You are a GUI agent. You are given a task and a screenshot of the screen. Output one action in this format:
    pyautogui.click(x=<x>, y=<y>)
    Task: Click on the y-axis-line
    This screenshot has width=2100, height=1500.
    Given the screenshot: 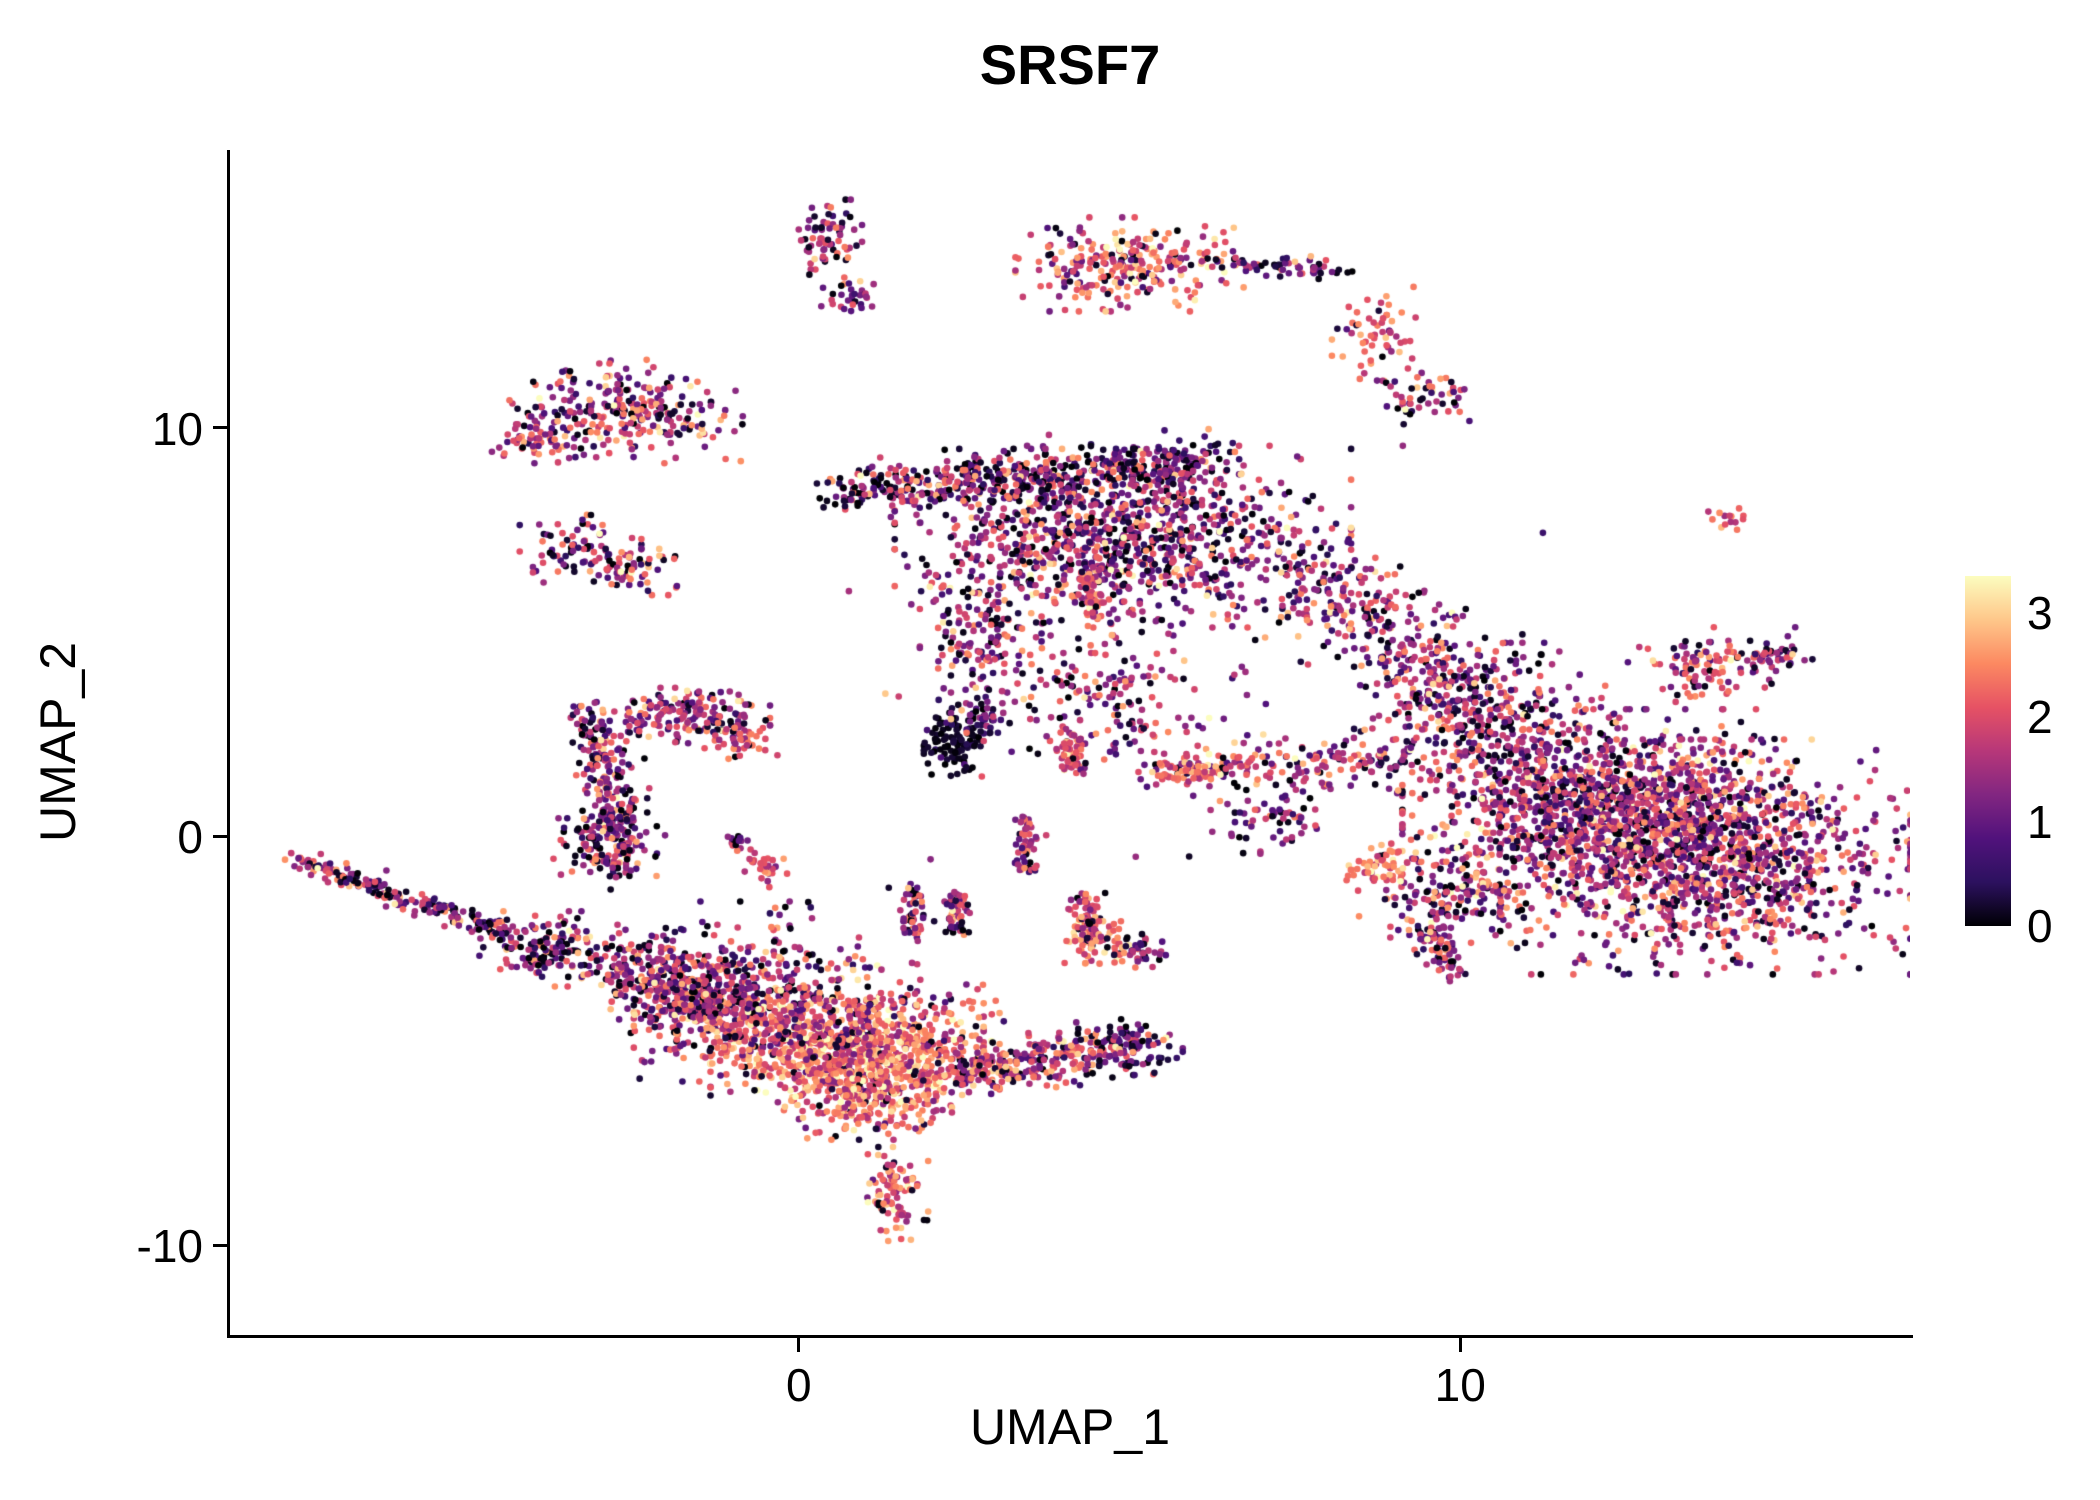 What is the action you would take?
    pyautogui.click(x=228, y=744)
    